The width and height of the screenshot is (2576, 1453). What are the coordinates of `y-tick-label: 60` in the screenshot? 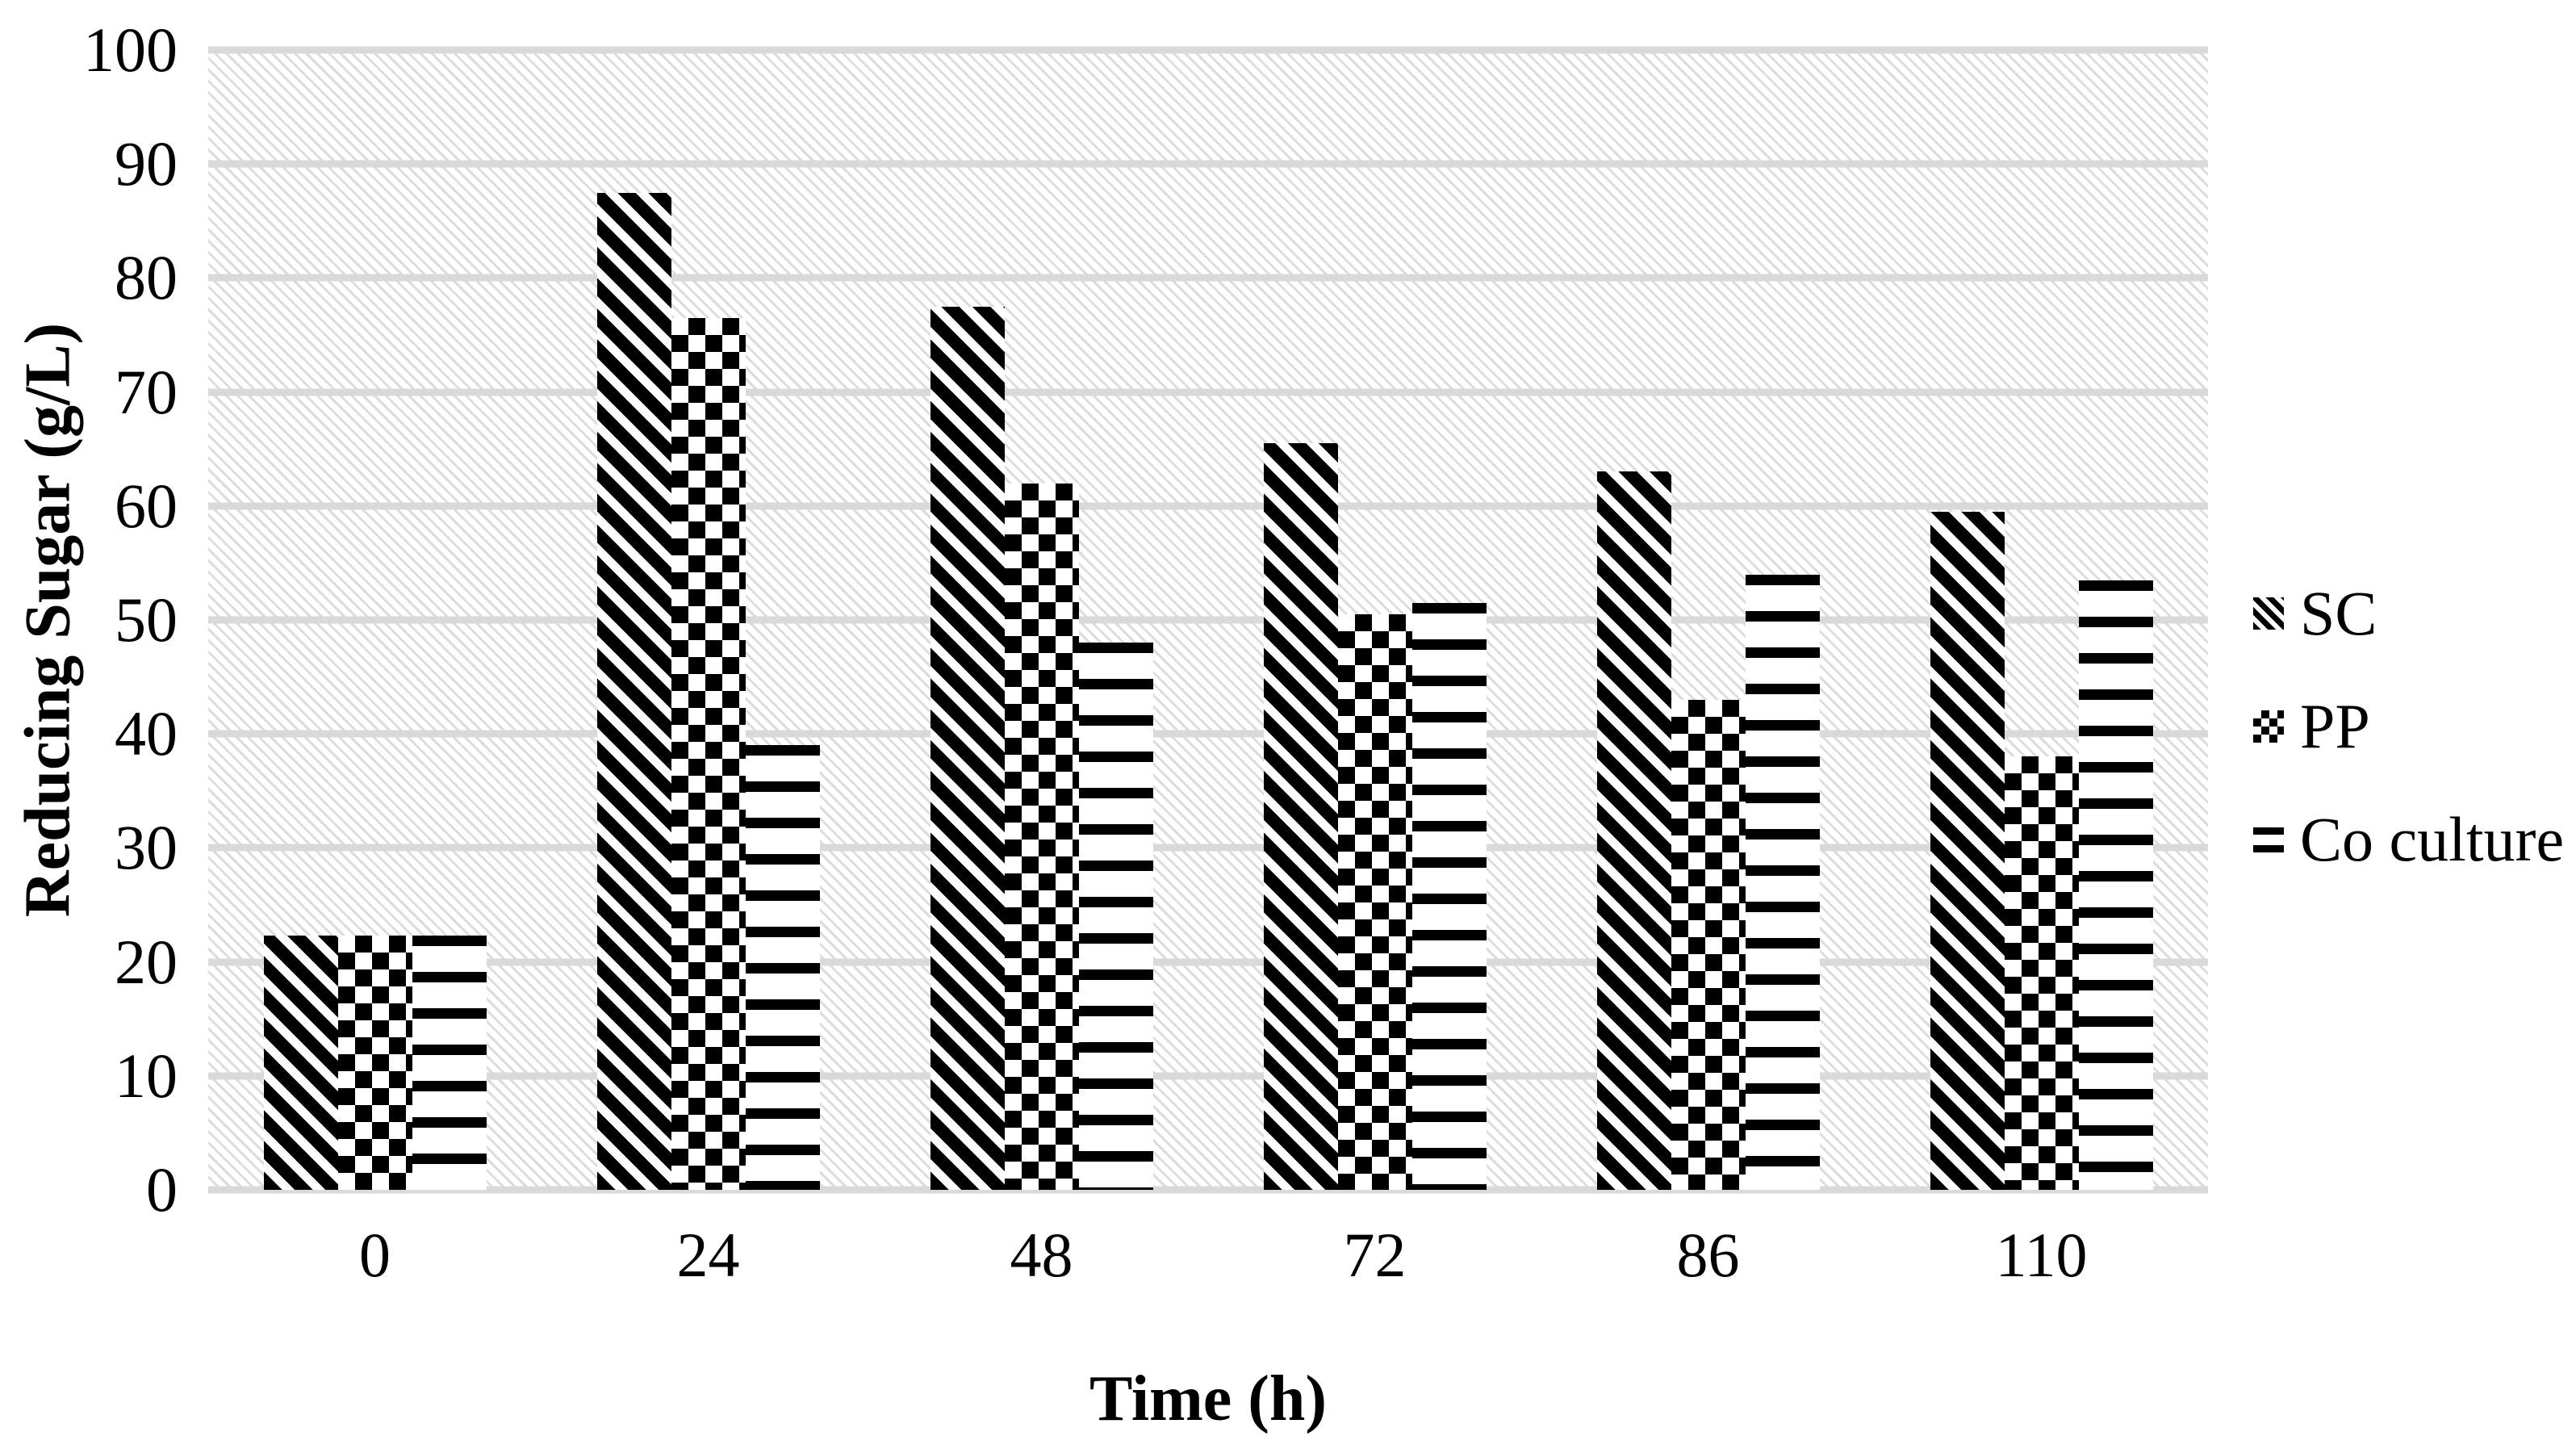 It's located at (146, 505).